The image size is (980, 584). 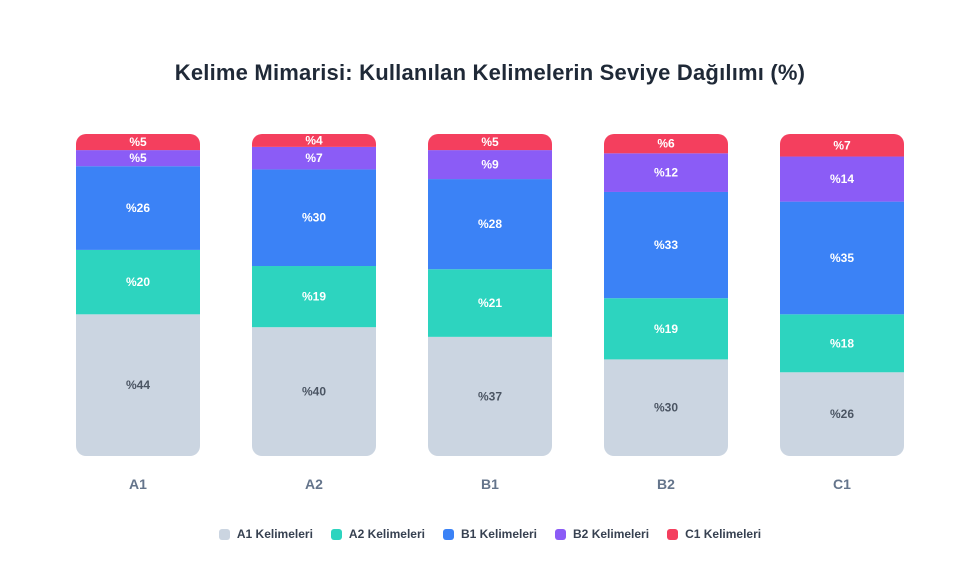 I want to click on data-label-c1-series-5: %7, so click(x=842, y=145).